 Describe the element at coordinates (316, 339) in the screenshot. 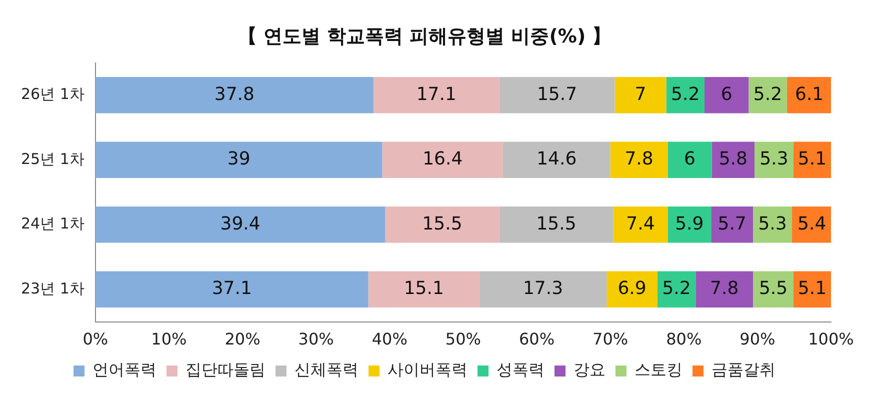

I see `x-tick-label: 30%` at that location.